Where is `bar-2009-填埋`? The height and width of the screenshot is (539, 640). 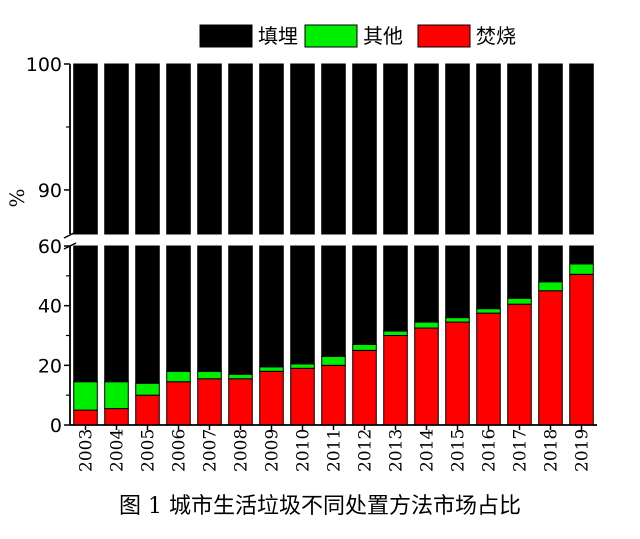
bar-2009-填埋 is located at coordinates (271, 306).